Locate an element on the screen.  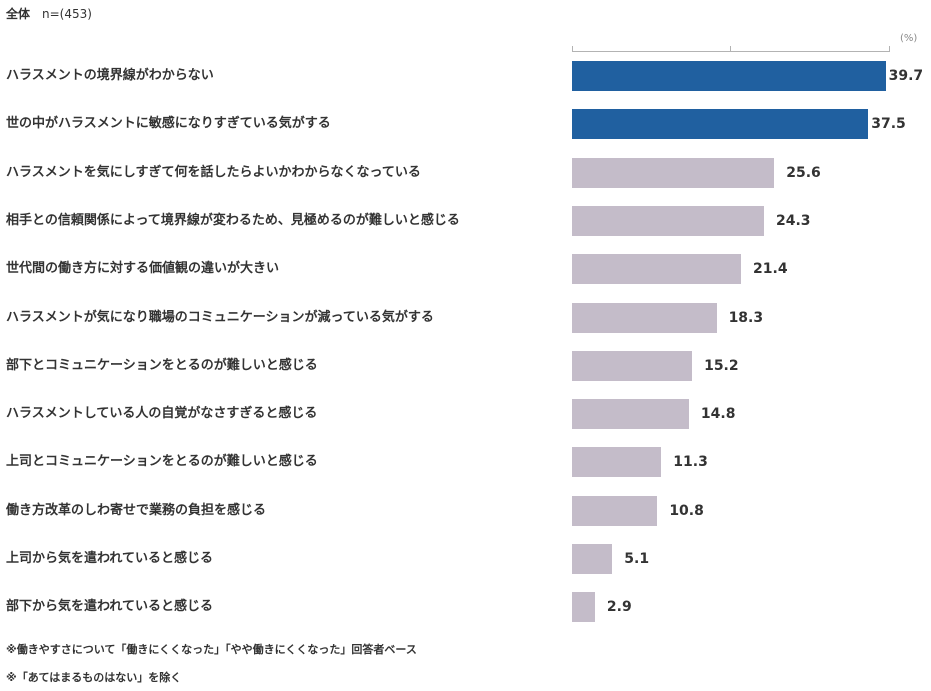
x-axis-line is located at coordinates (731, 51).